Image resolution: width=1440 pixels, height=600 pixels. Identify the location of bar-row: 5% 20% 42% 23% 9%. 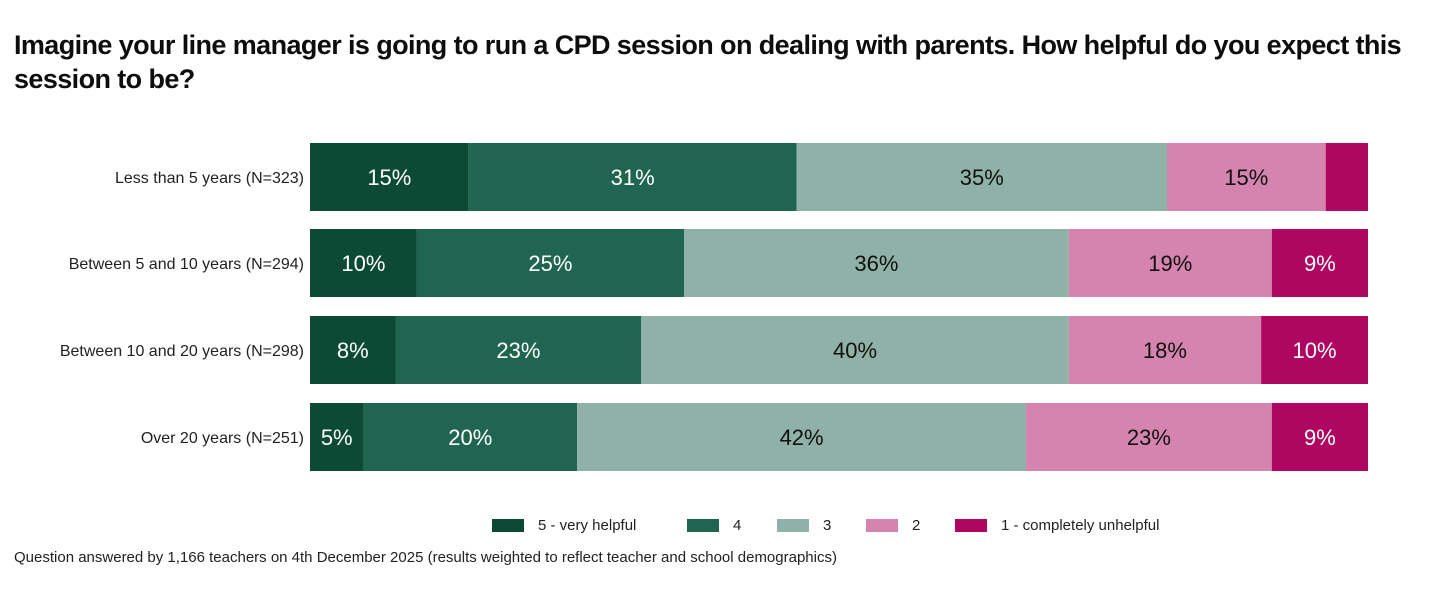
(839, 437).